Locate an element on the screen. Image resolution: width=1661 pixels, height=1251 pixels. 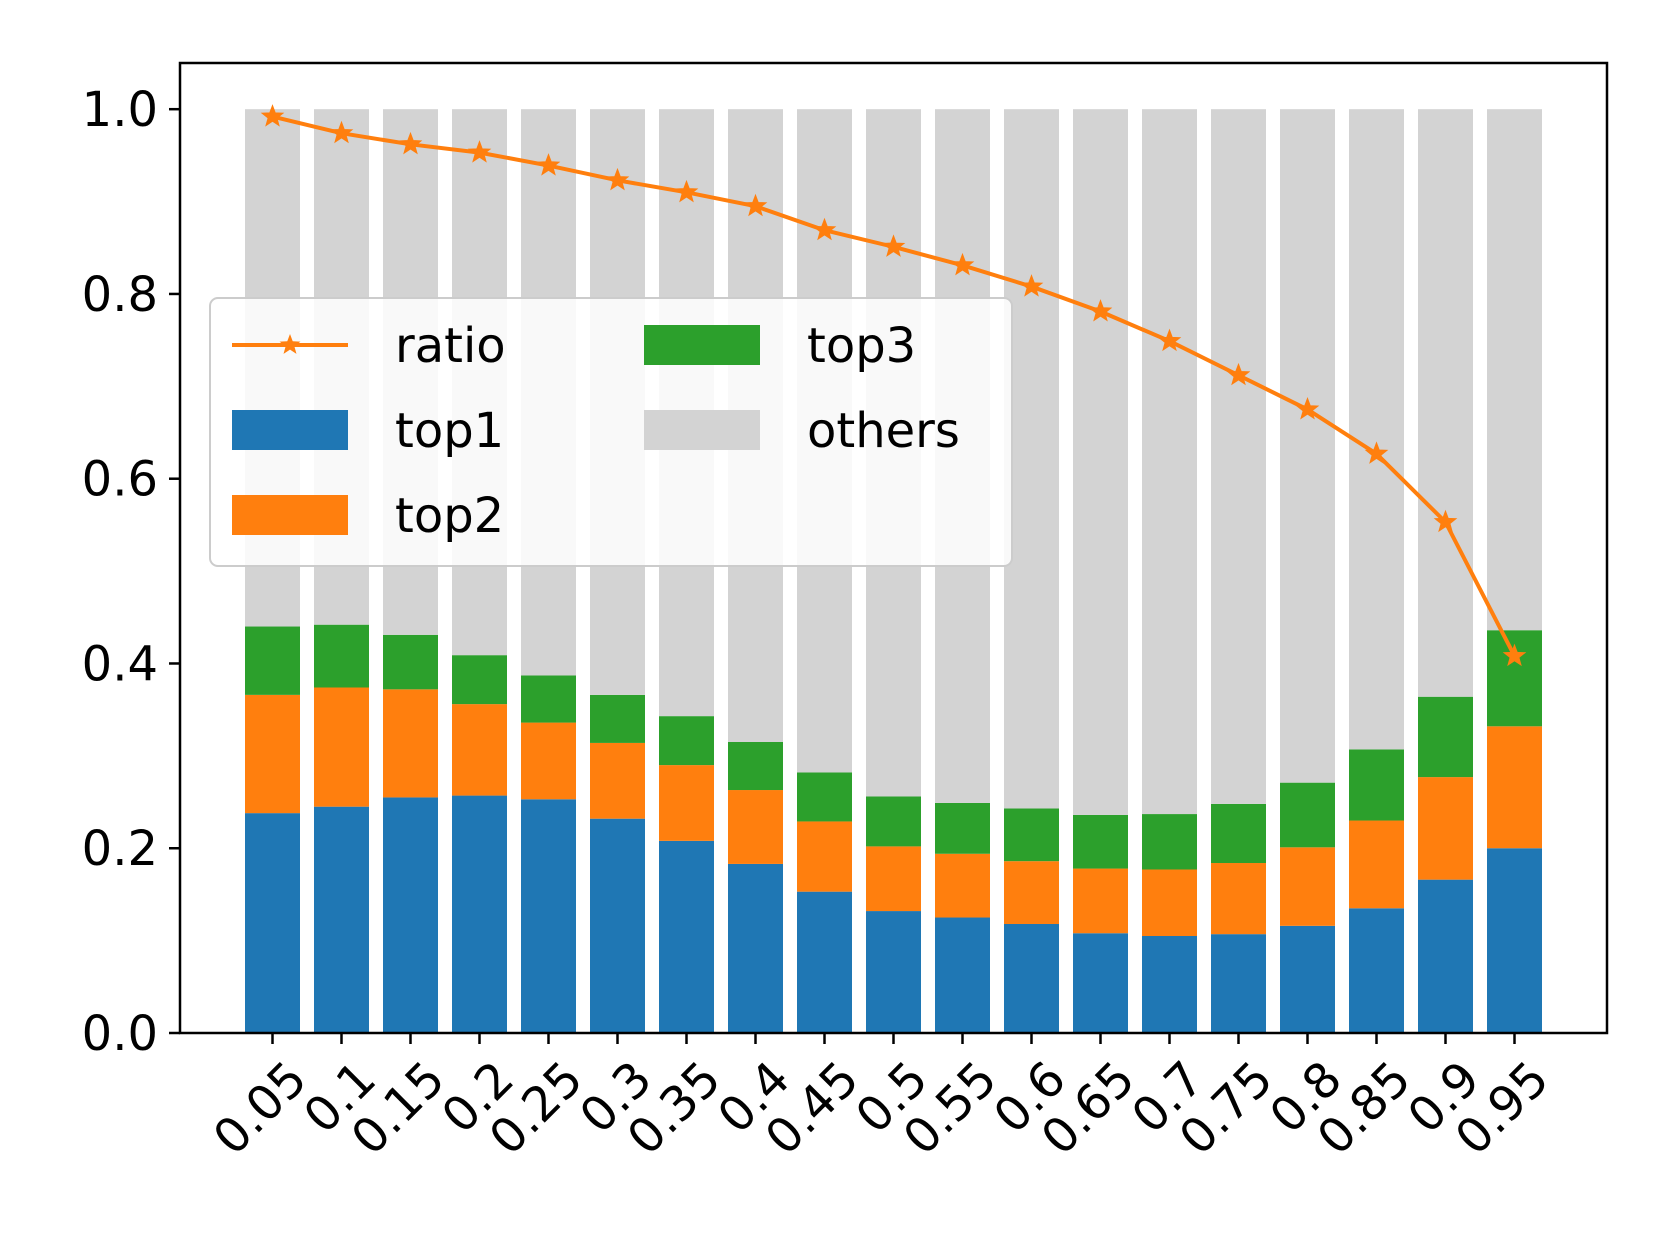
bar-others-0.95 is located at coordinates (1514, 370).